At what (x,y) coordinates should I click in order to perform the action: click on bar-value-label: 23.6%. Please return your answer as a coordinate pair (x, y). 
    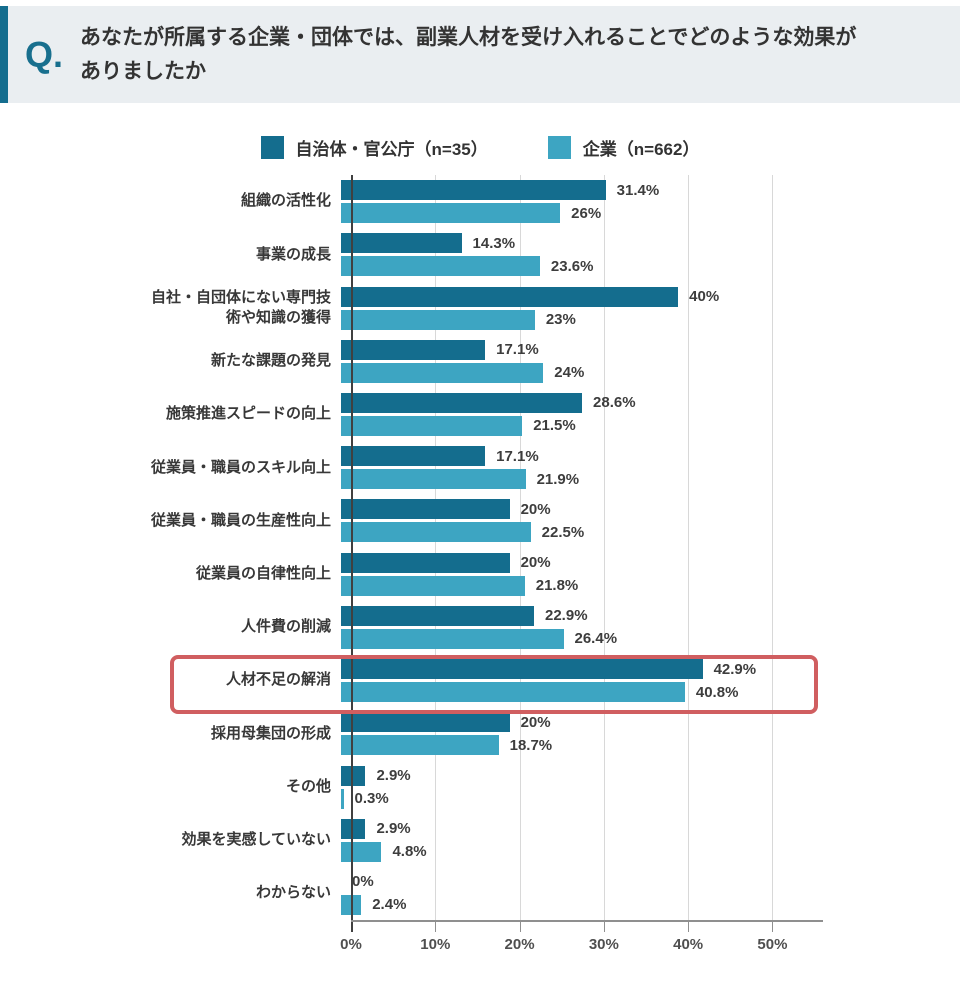
    Looking at the image, I should click on (572, 266).